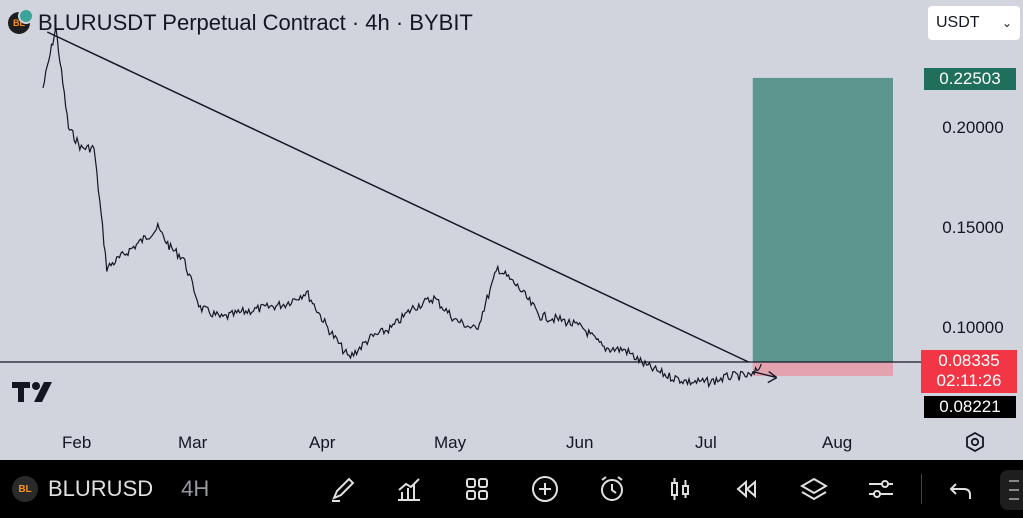 The image size is (1023, 518). Describe the element at coordinates (343, 489) in the screenshot. I see `draw-pen-icon` at that location.